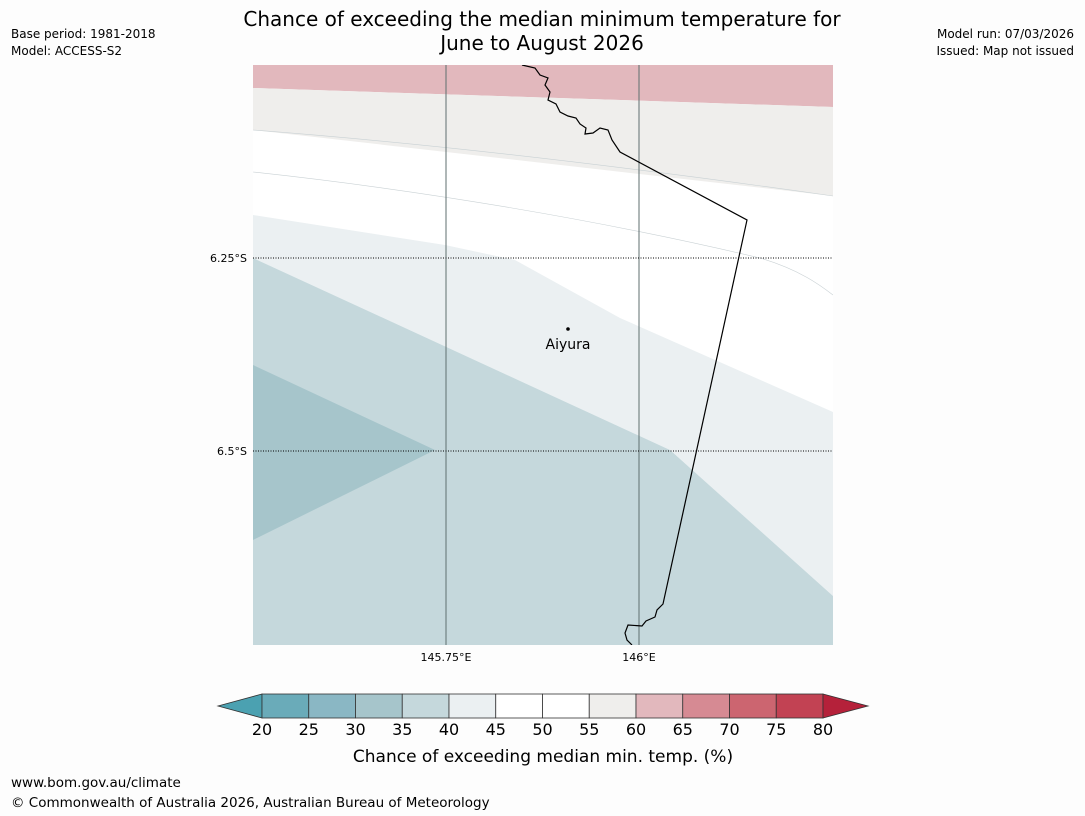 The height and width of the screenshot is (816, 1085). I want to click on colorbar-tick-label: 50, so click(542, 729).